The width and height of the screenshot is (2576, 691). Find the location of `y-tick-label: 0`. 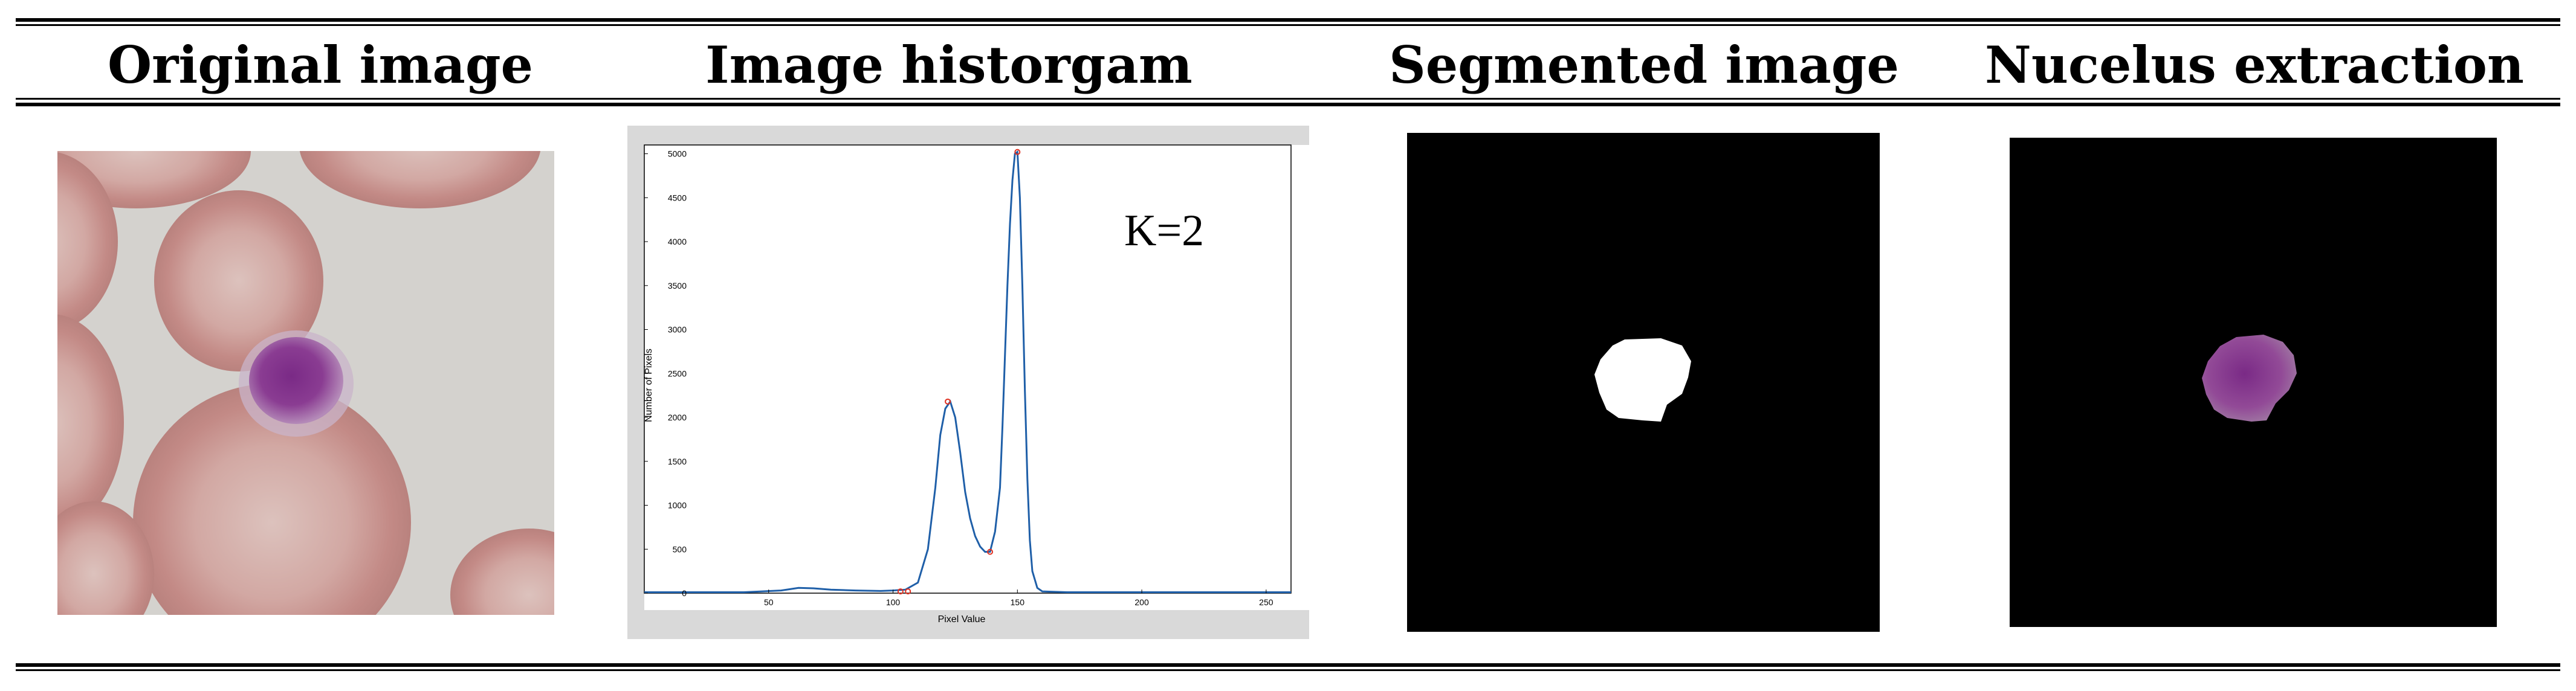

y-tick-label: 0 is located at coordinates (684, 593).